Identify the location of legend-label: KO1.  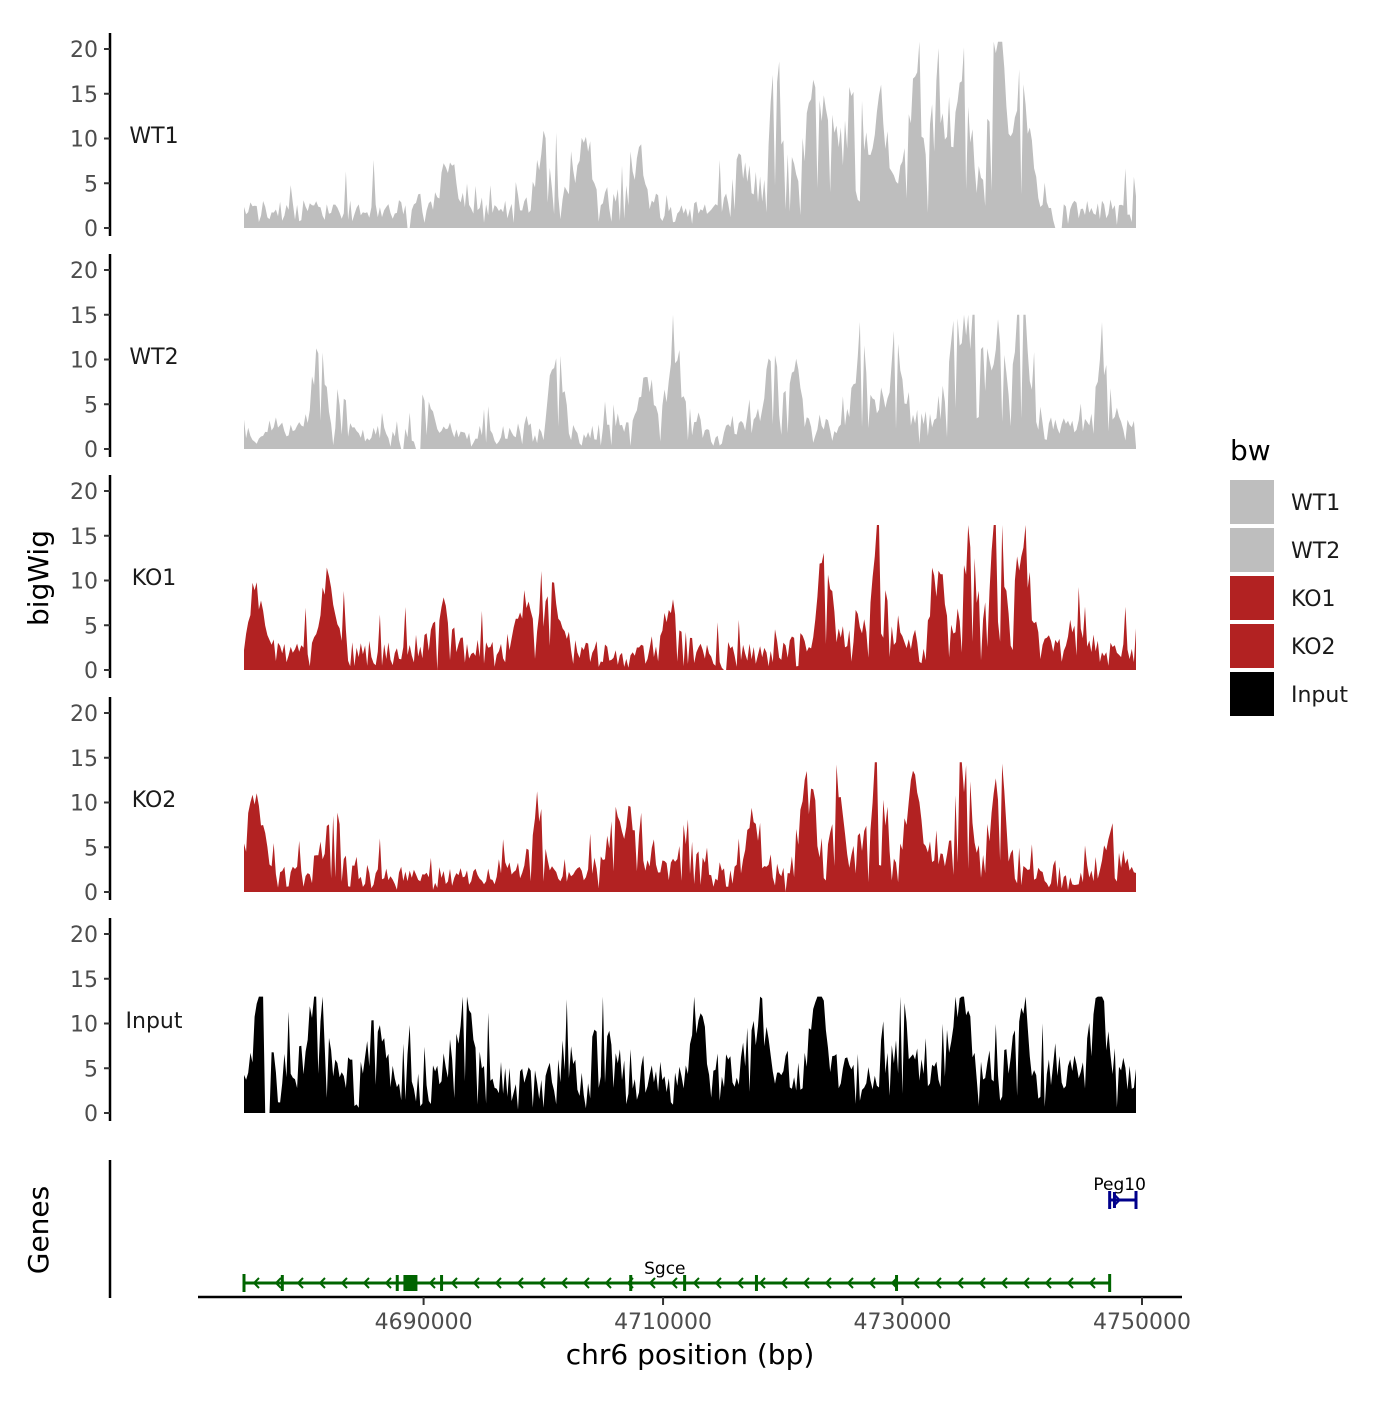
(1313, 599).